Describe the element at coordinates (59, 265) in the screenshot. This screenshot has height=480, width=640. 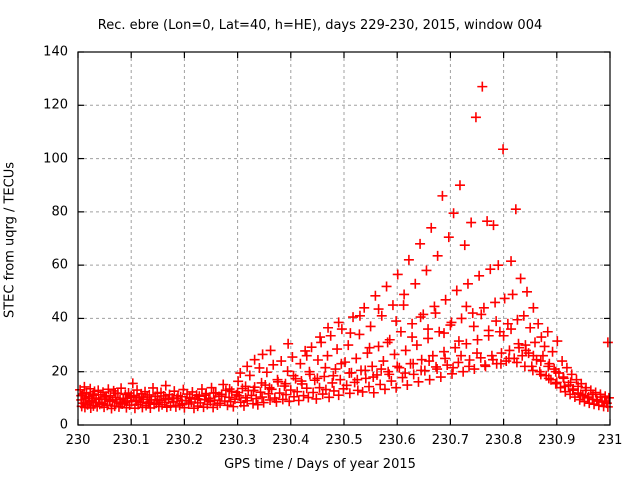
I see `y-tick-label: 60` at that location.